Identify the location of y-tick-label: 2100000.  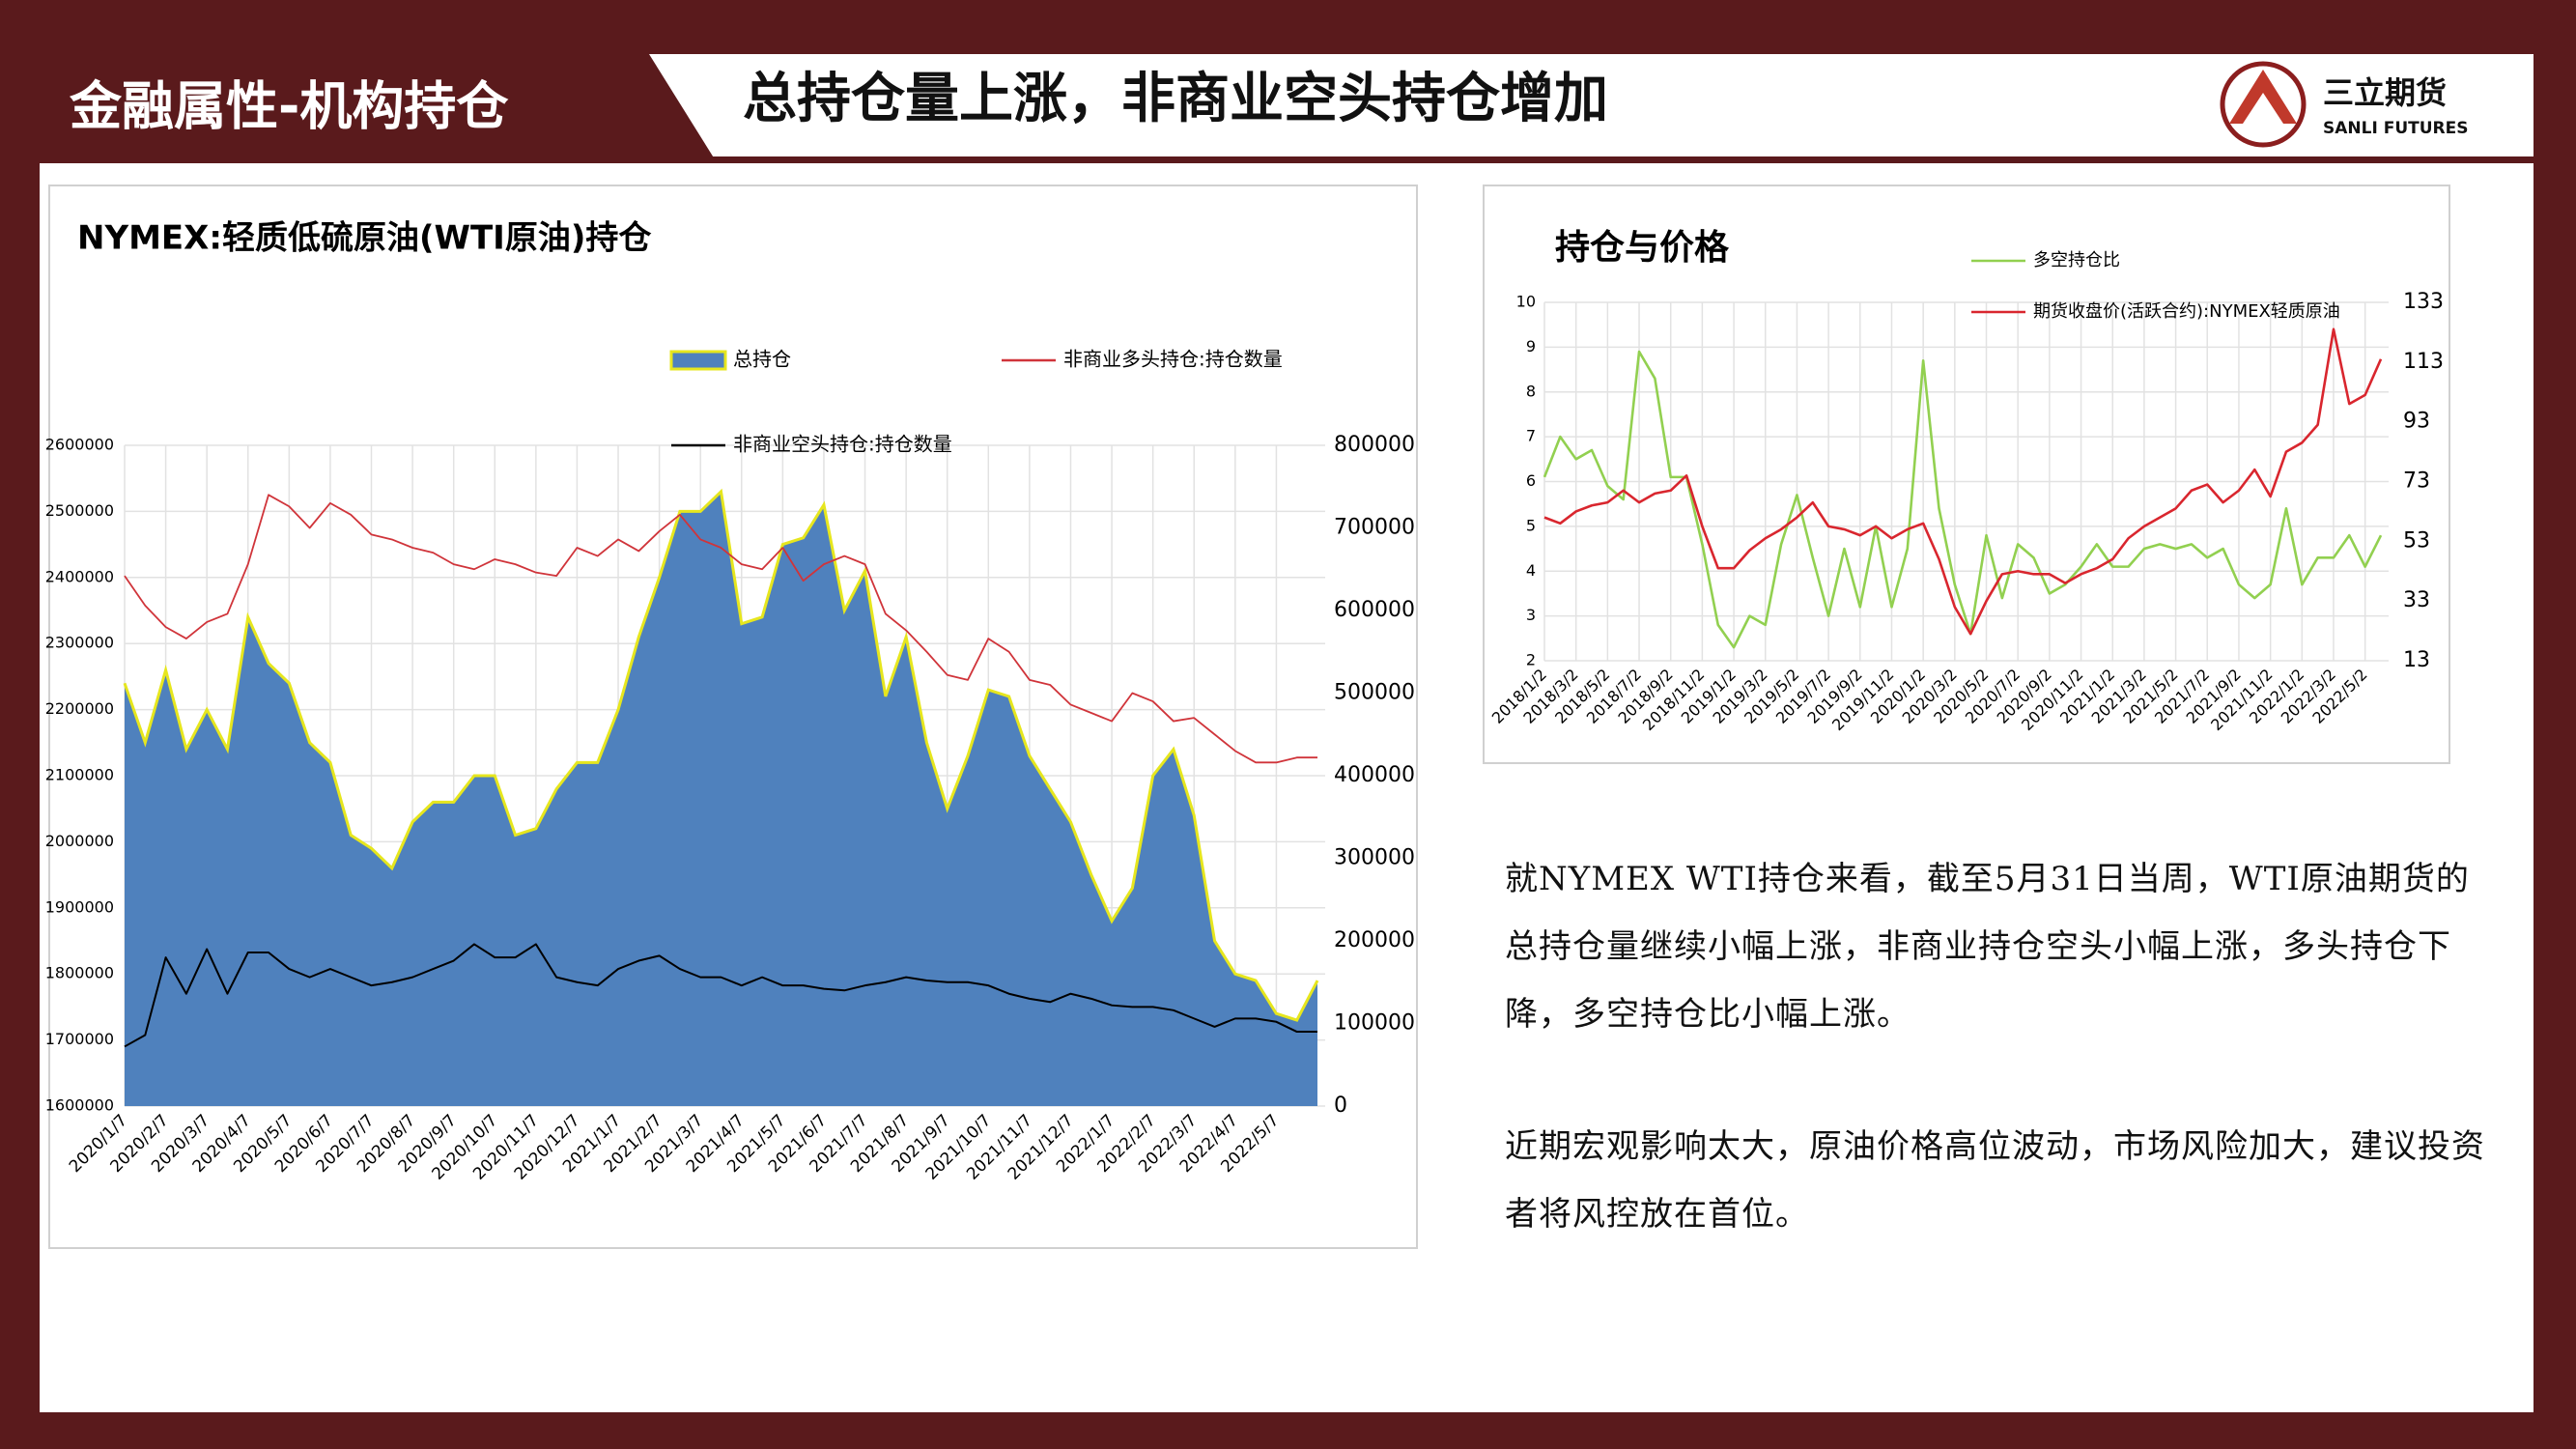
(79, 775).